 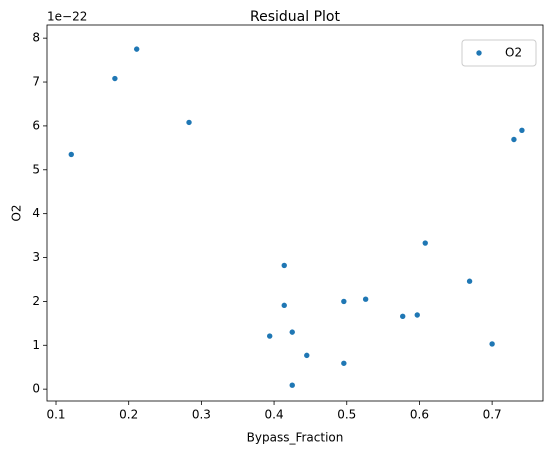 What do you see at coordinates (36, 125) in the screenshot?
I see `y-tick-label: 6` at bounding box center [36, 125].